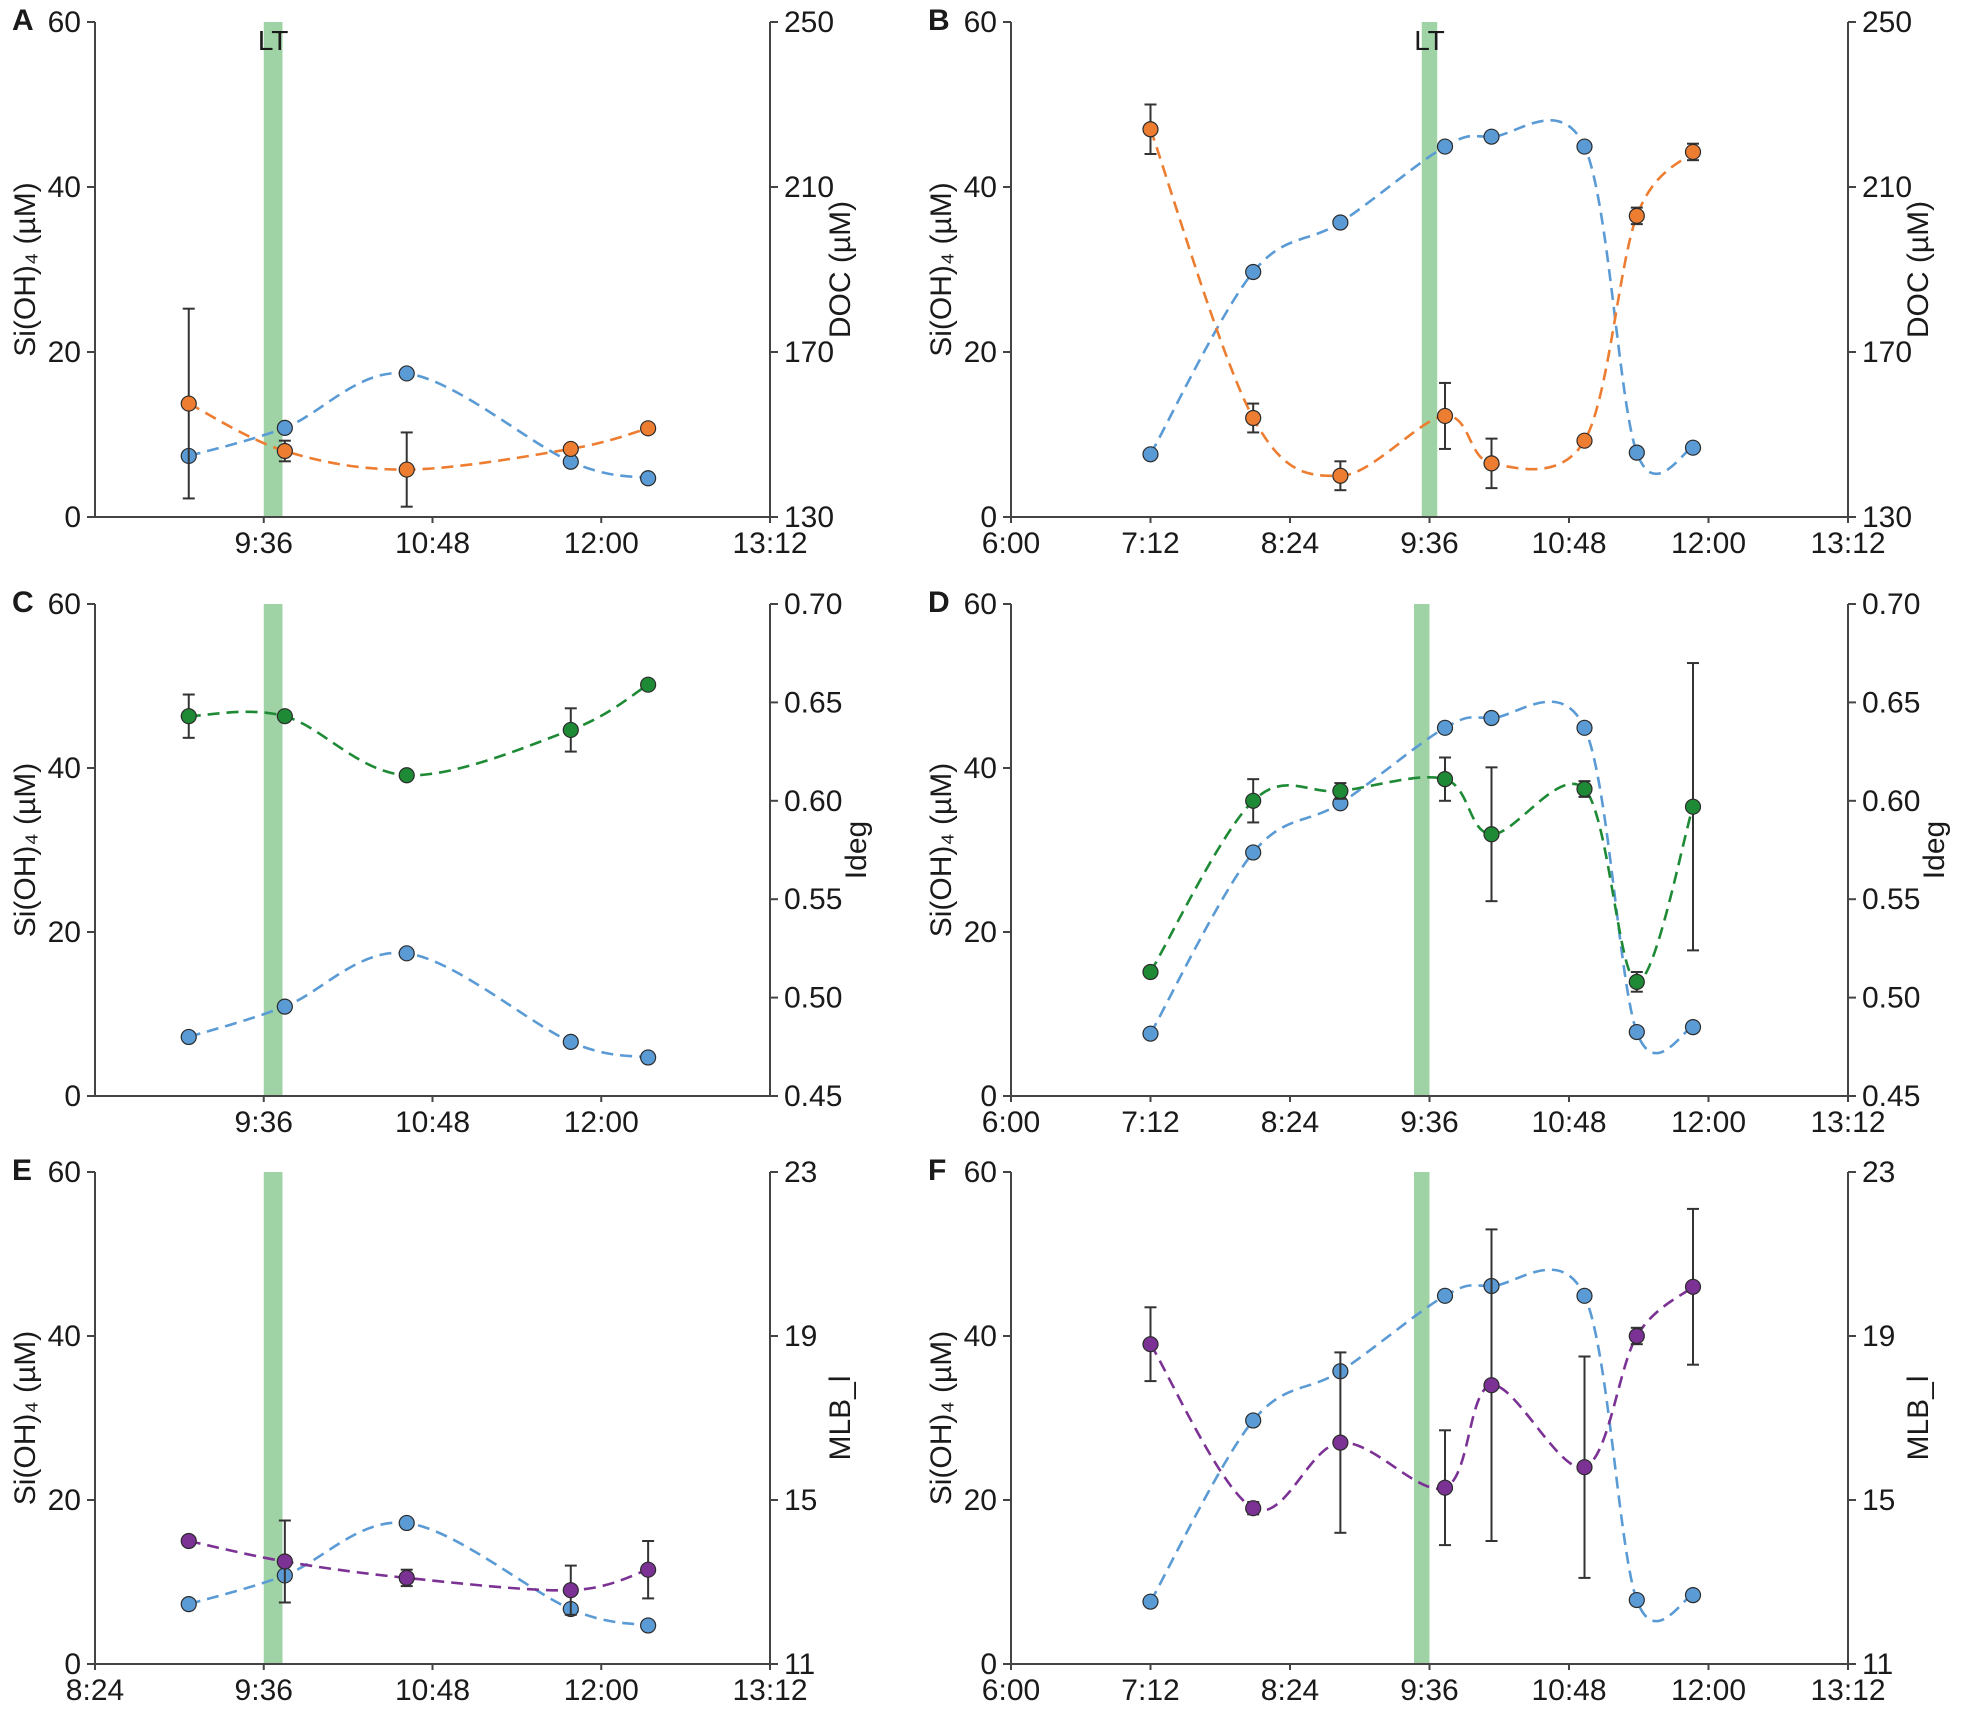  Describe the element at coordinates (1934, 850) in the screenshot. I see `y2-axis-label-d: Ideg` at that location.